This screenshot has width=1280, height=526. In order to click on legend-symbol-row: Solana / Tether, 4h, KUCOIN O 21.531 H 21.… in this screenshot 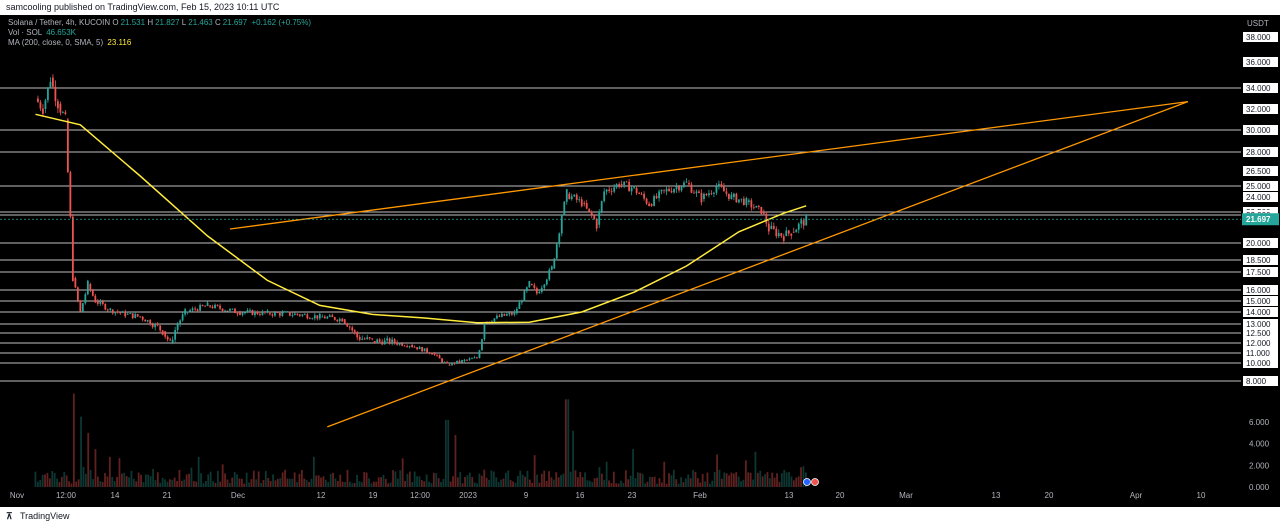, I will do `click(159, 22)`.